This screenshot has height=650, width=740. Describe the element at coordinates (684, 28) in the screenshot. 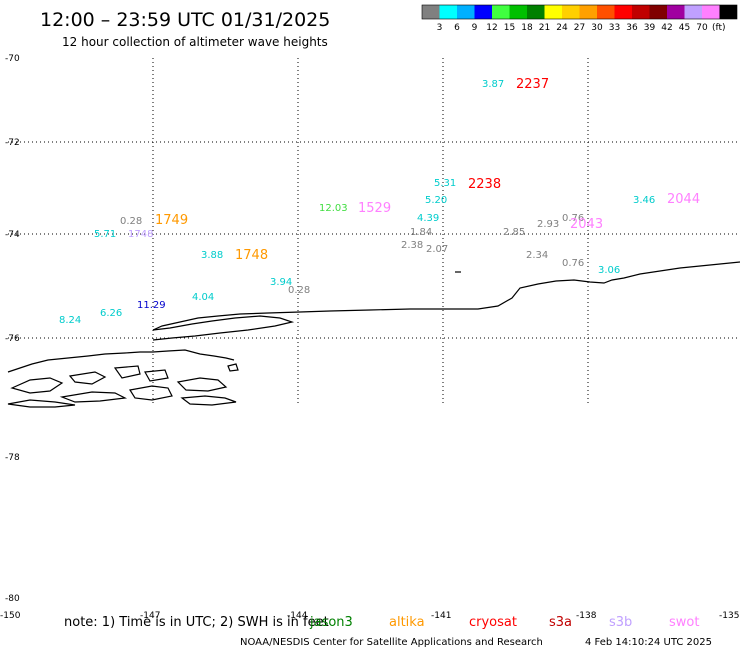

I see `legend-label: 45` at that location.